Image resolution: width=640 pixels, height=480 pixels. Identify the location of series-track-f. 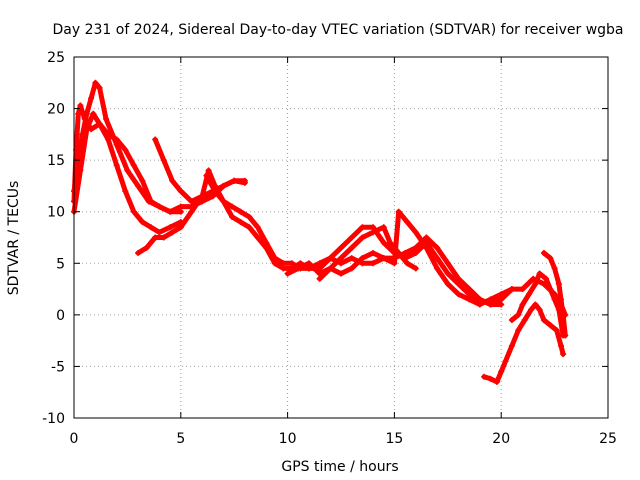
(354, 240).